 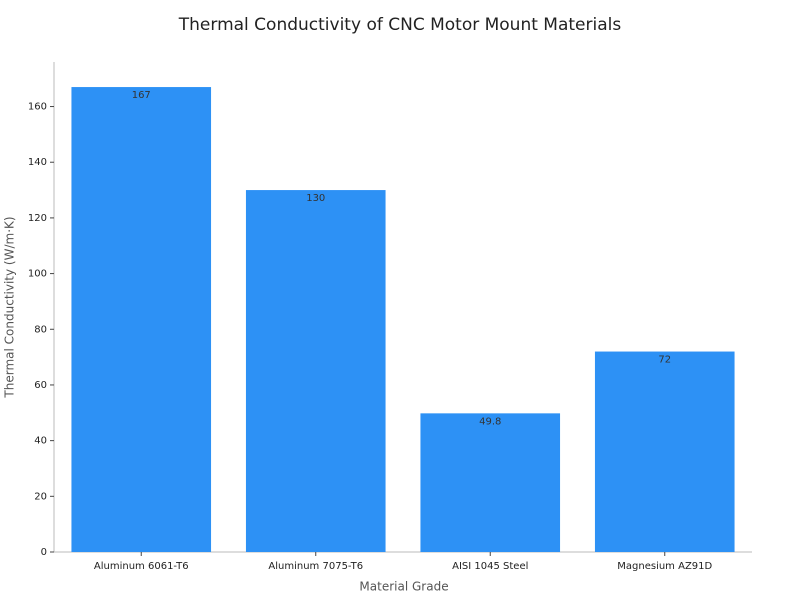 I want to click on x-tick-label: Magnesium AZ91D, so click(x=664, y=566).